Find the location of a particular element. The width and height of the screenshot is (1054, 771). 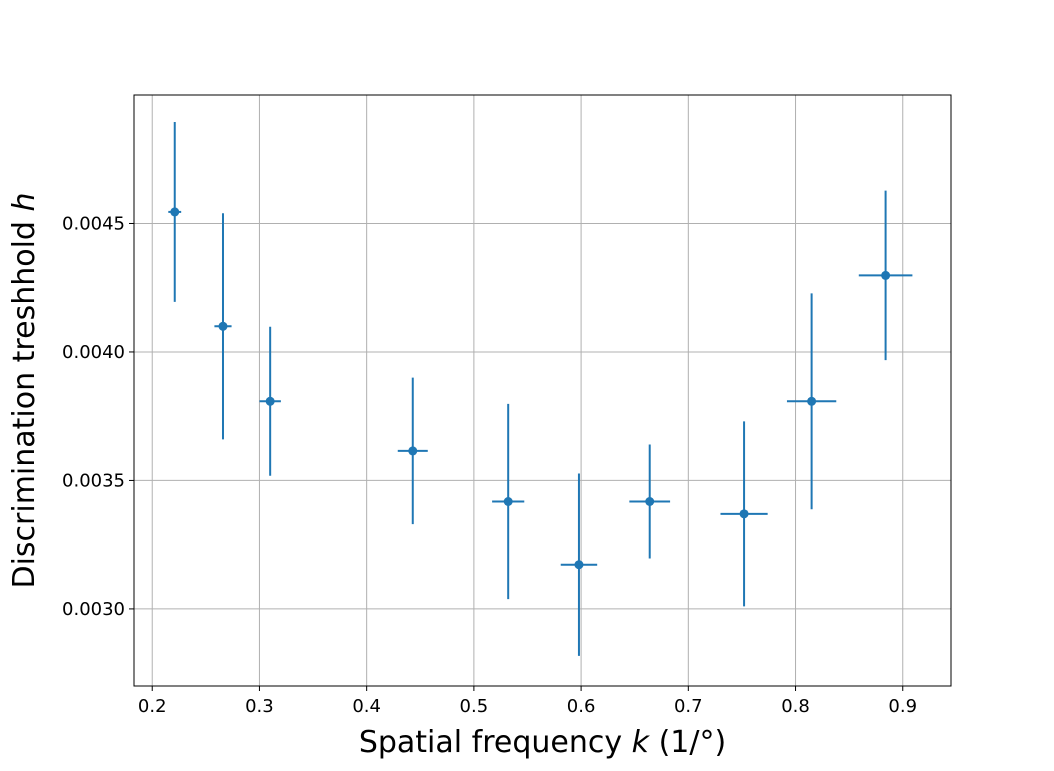

y-tick-label: 0.0030 is located at coordinates (93, 609).